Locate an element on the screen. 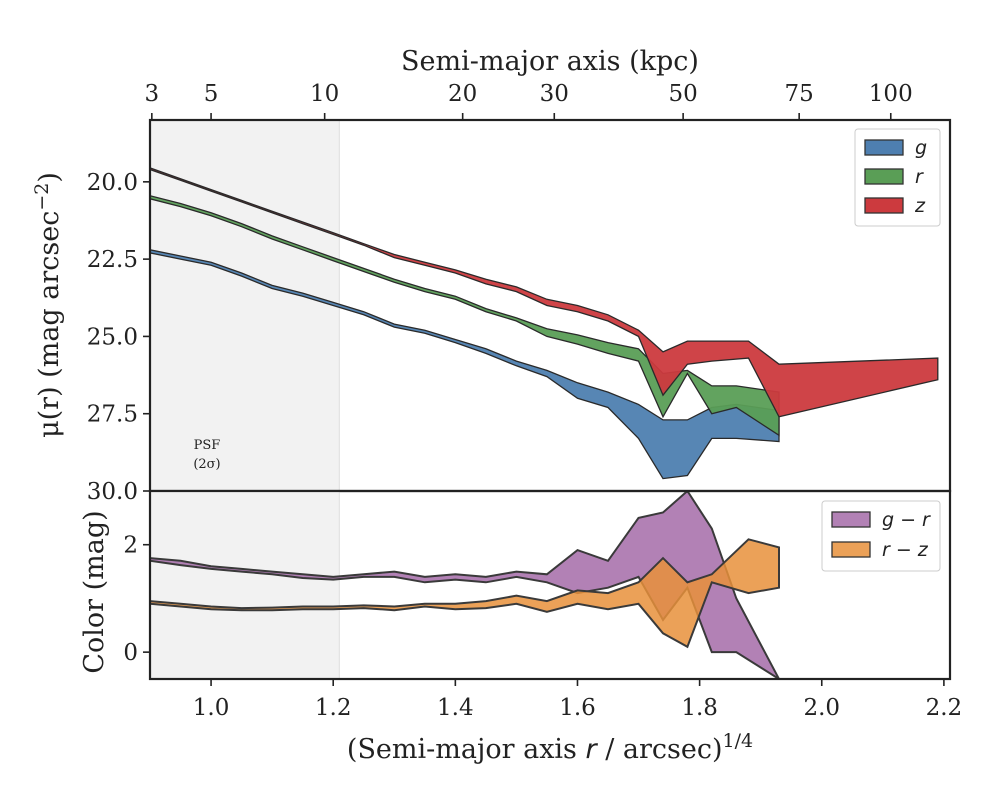 This screenshot has height=800, width=1000. y-tick-label: 25.0 is located at coordinates (112, 337).